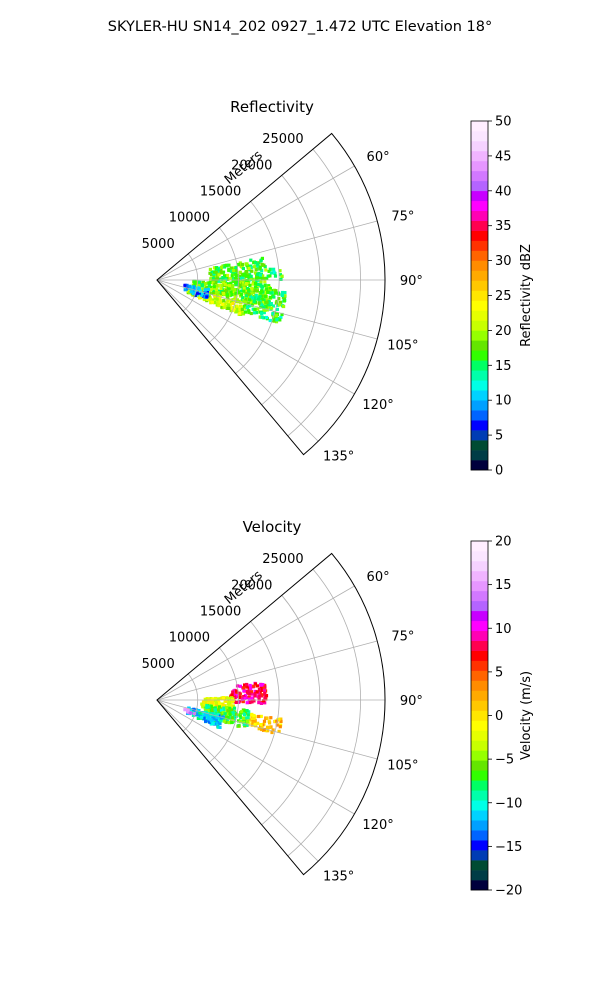 Image resolution: width=600 pixels, height=1000 pixels. What do you see at coordinates (504, 760) in the screenshot?
I see `colorbar-tick-label: −5` at bounding box center [504, 760].